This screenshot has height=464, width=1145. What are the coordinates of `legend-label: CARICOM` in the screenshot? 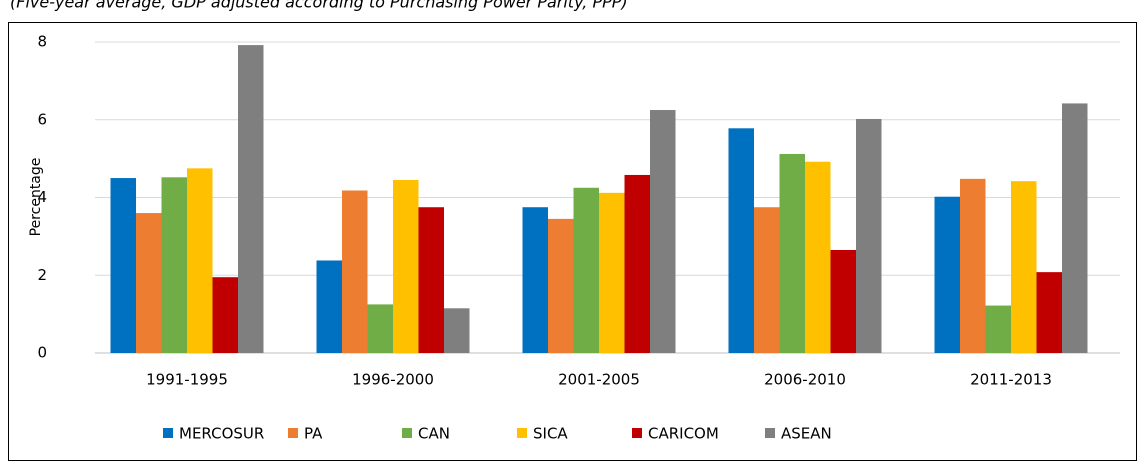 It's located at (683, 434).